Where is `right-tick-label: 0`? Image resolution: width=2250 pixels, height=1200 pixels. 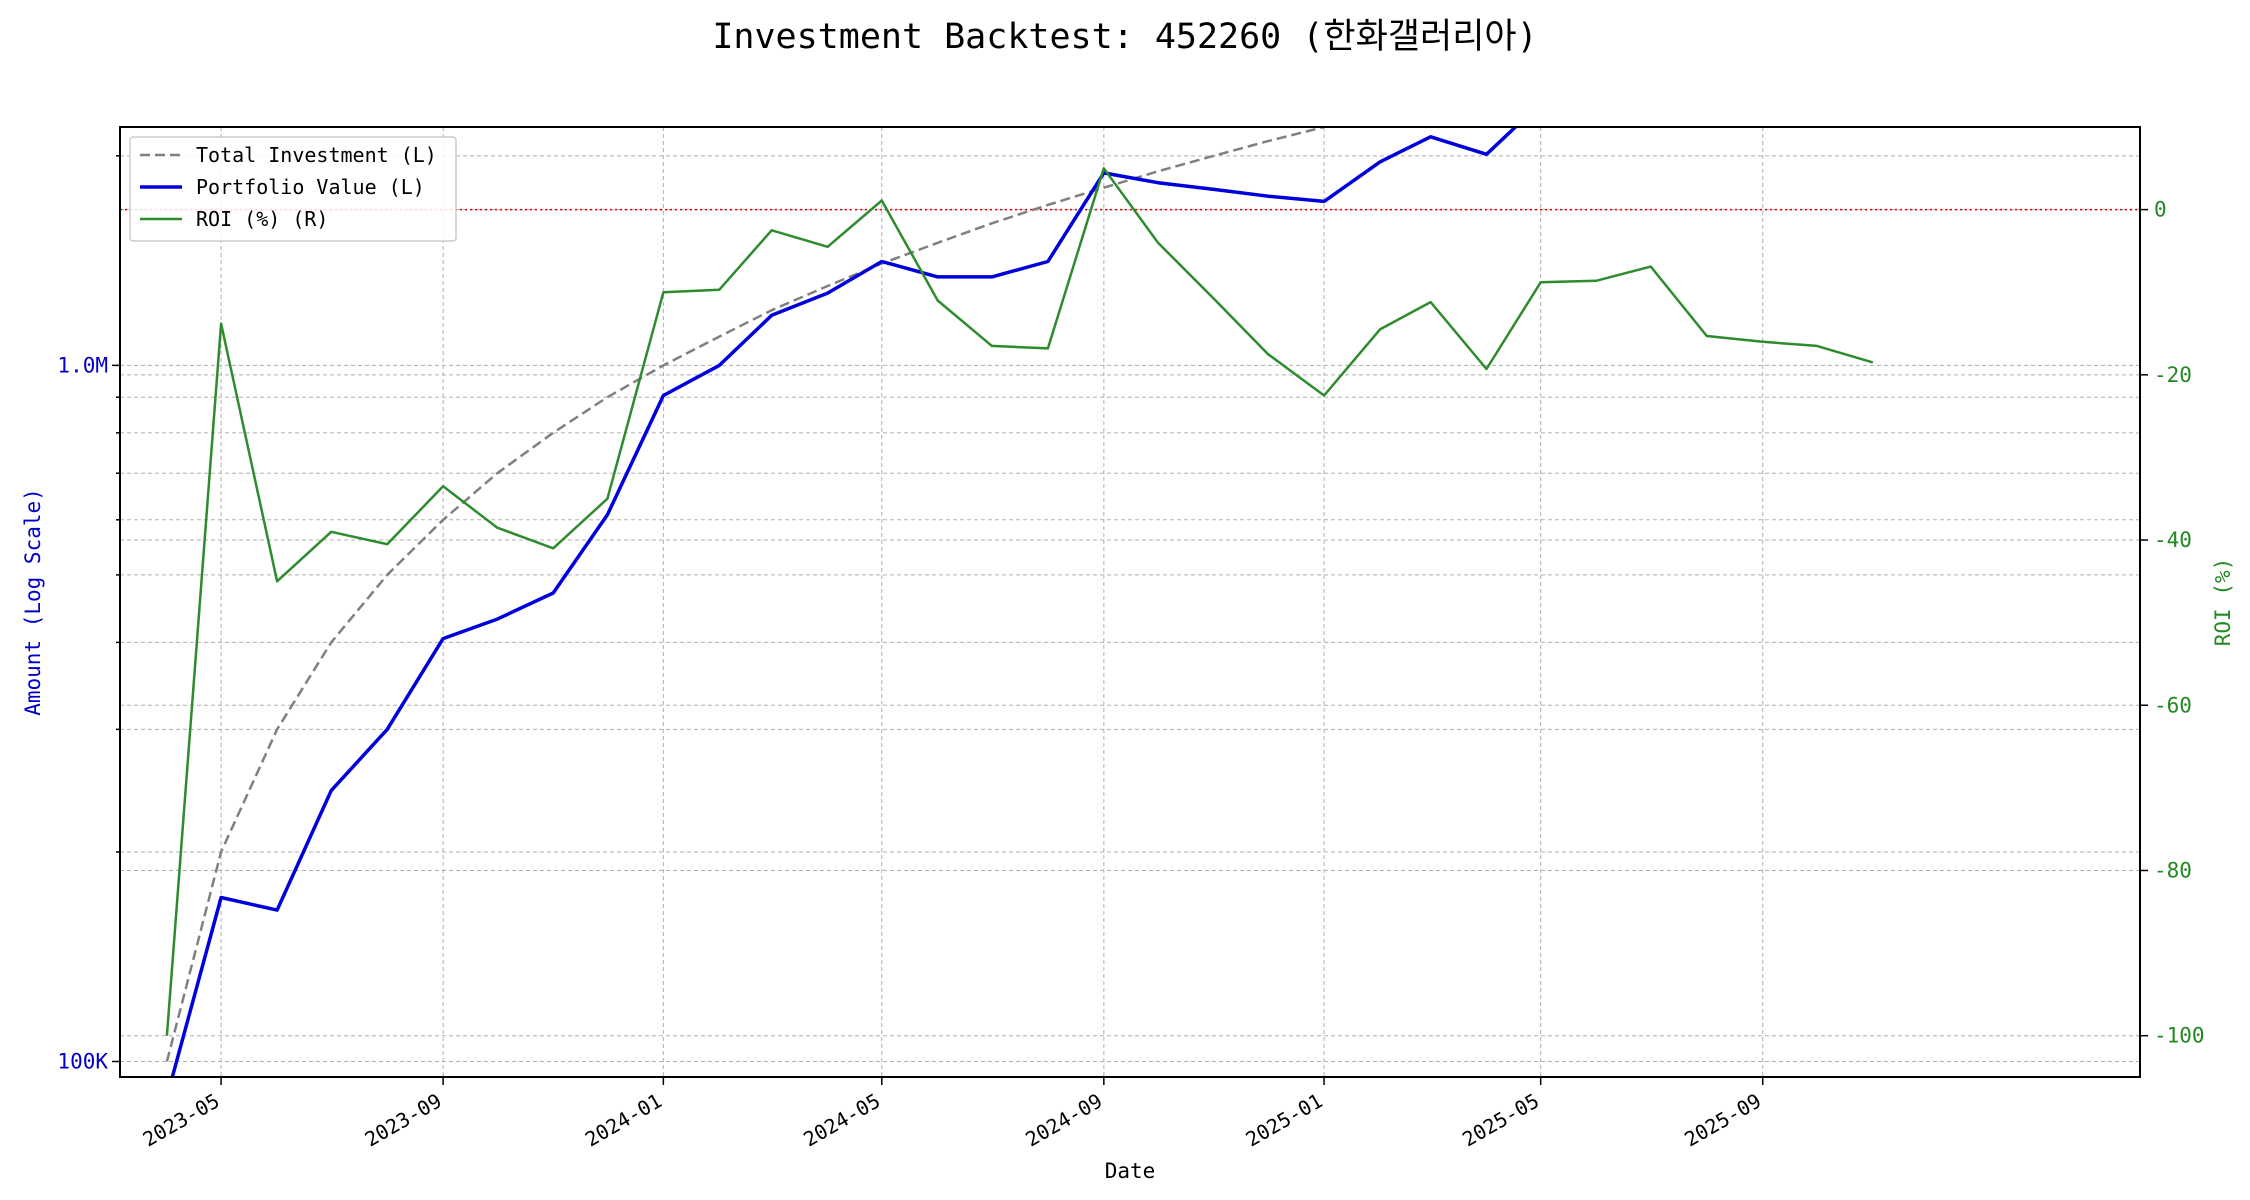 right-tick-label: 0 is located at coordinates (2160, 210).